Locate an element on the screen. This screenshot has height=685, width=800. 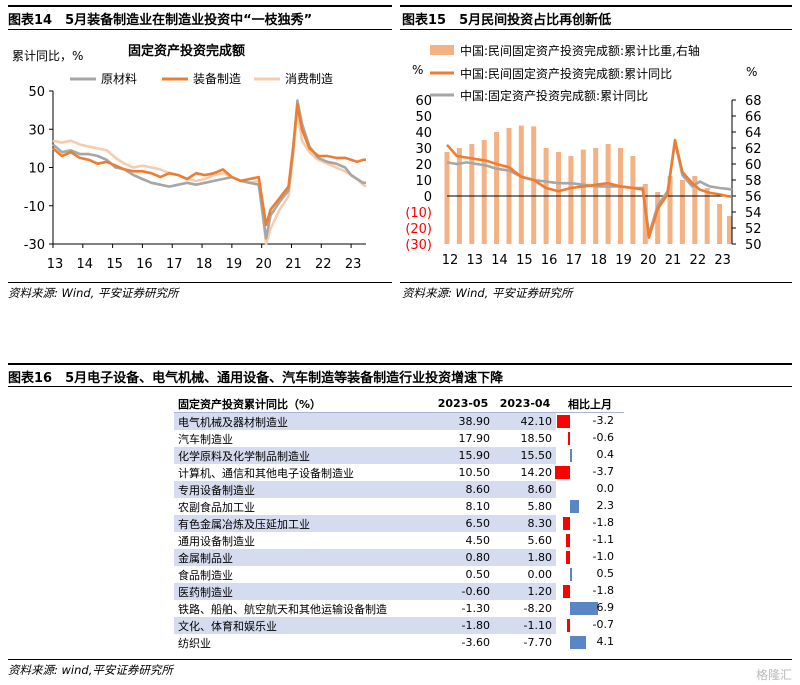
value-2023-04: 15.50 is located at coordinates (525, 455).